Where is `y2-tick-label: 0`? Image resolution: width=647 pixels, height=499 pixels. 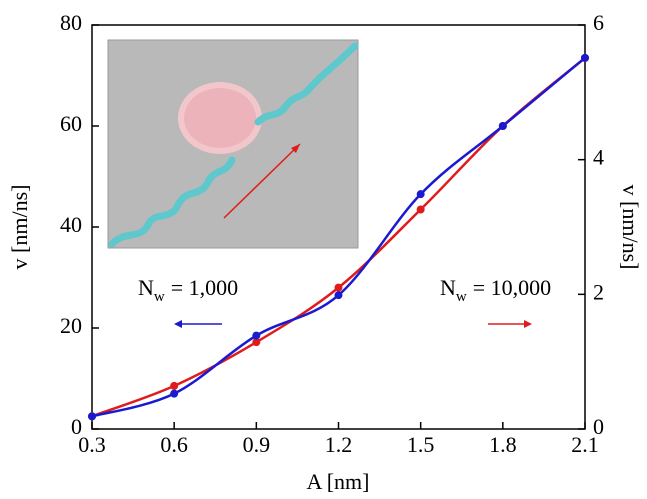
y2-tick-label: 0 is located at coordinates (598, 426).